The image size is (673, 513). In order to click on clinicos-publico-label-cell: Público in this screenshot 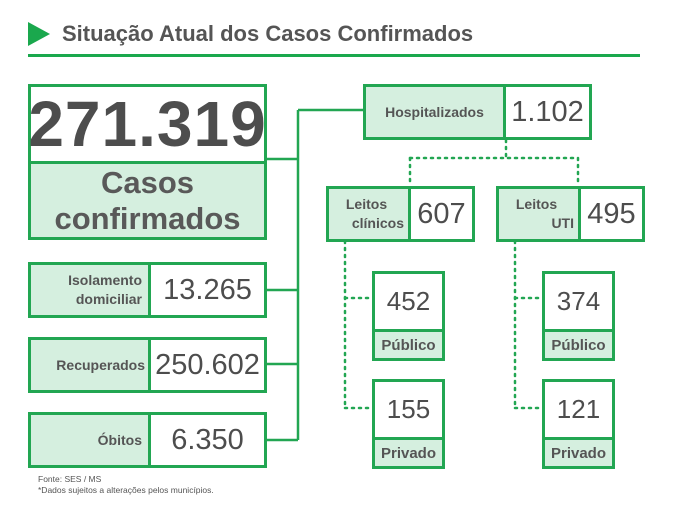, I will do `click(408, 343)`.